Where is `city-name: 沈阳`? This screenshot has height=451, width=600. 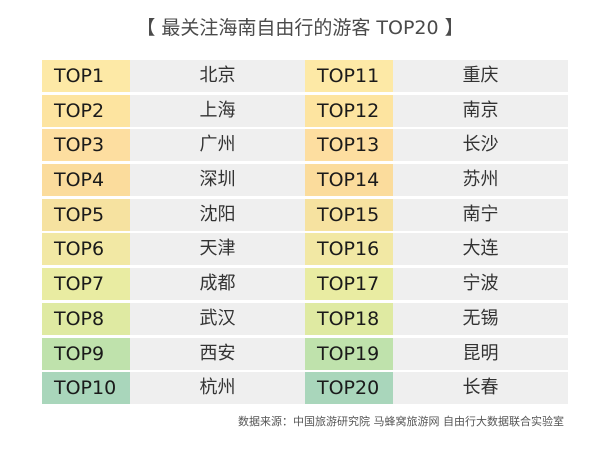 city-name: 沈阳 is located at coordinates (217, 214).